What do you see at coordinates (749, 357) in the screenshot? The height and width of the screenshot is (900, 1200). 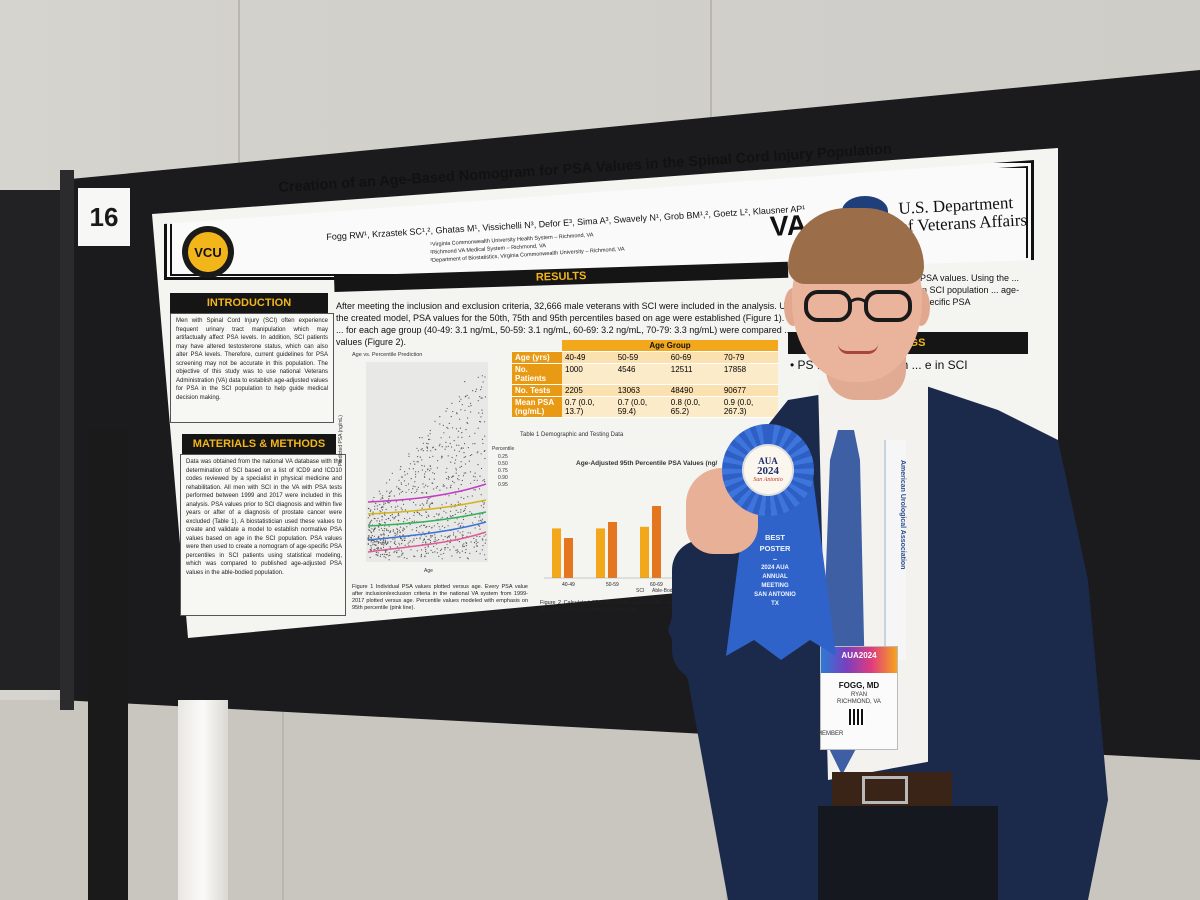 I see `table-cell: 70-79` at bounding box center [749, 357].